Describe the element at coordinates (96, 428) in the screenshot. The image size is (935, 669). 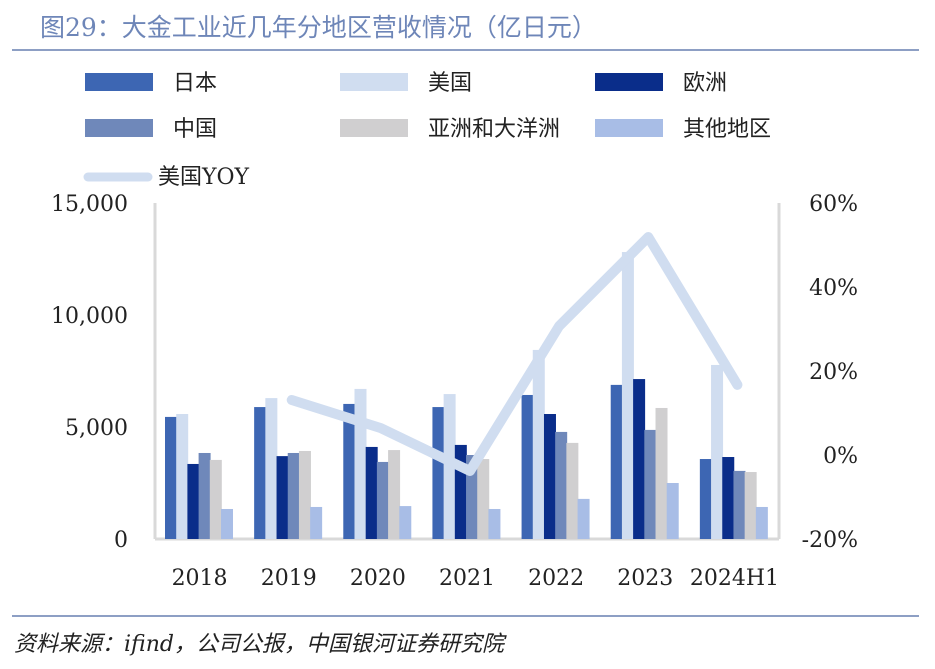
I see `left-tick-label: 5,000` at that location.